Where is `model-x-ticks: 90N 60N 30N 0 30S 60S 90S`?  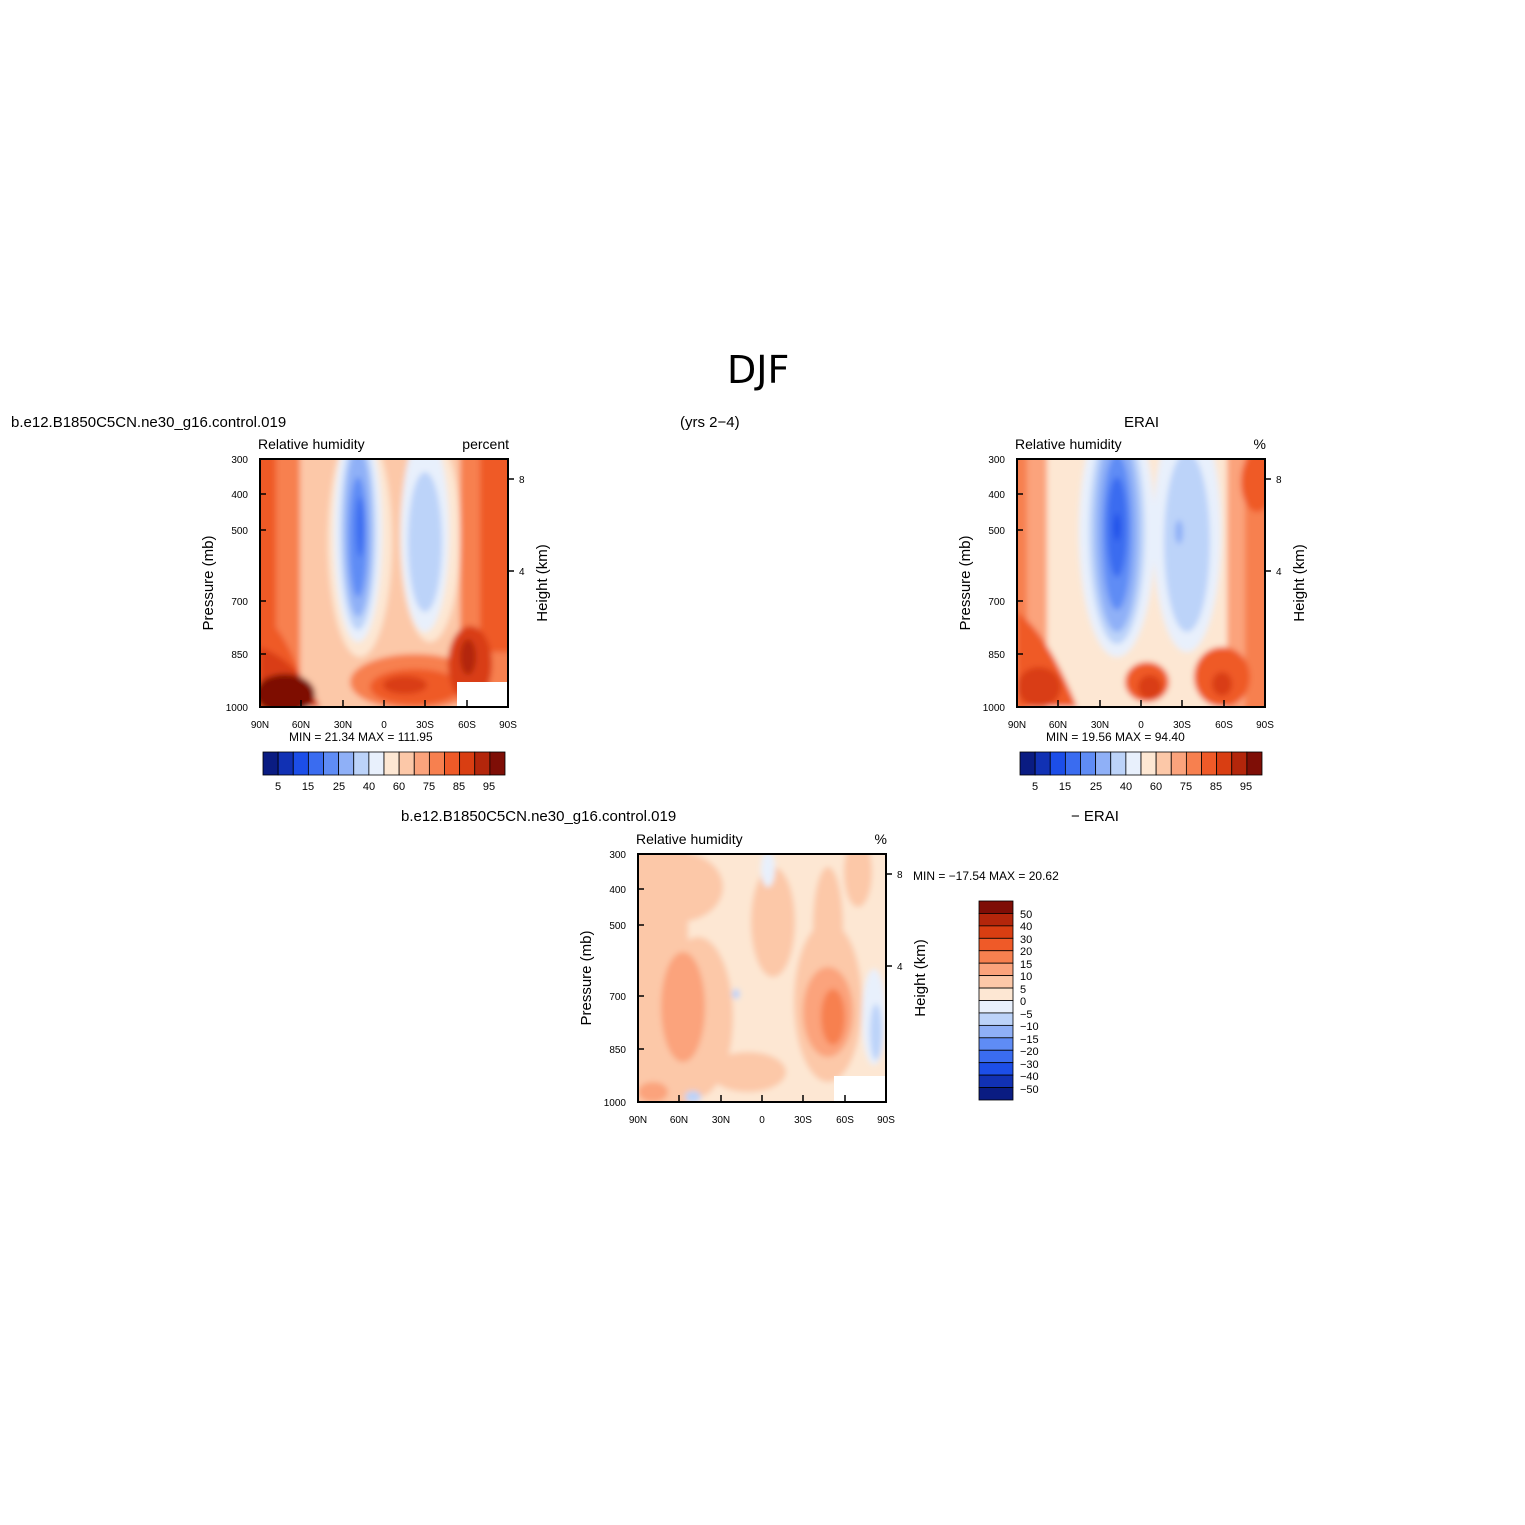
model-x-ticks: 90N 60N 30N 0 30S 60S 90S is located at coordinates (384, 715).